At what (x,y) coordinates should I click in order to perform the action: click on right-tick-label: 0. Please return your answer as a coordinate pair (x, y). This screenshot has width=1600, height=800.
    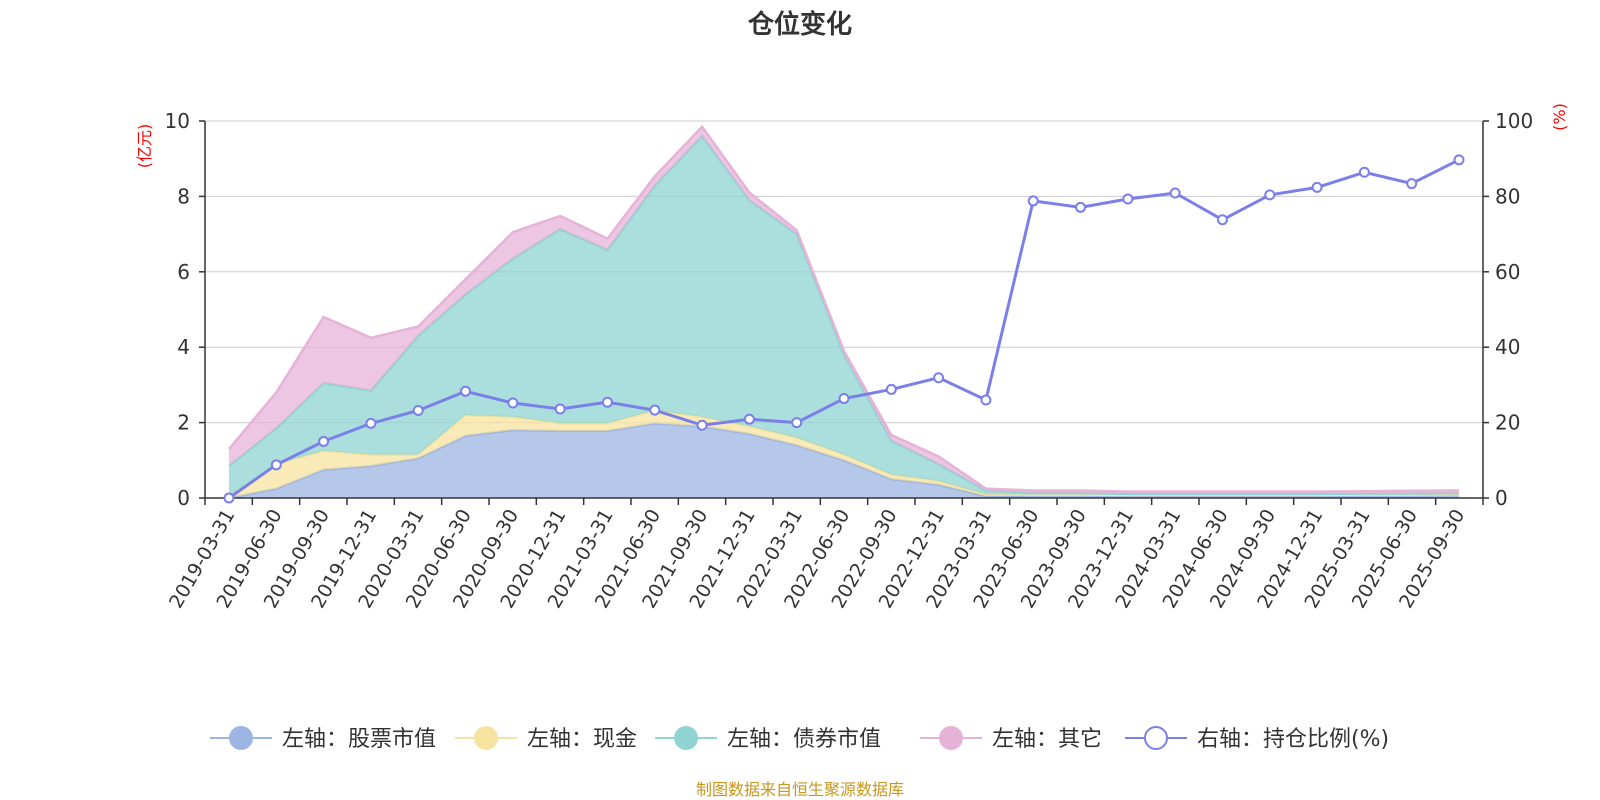
    Looking at the image, I should click on (1501, 498).